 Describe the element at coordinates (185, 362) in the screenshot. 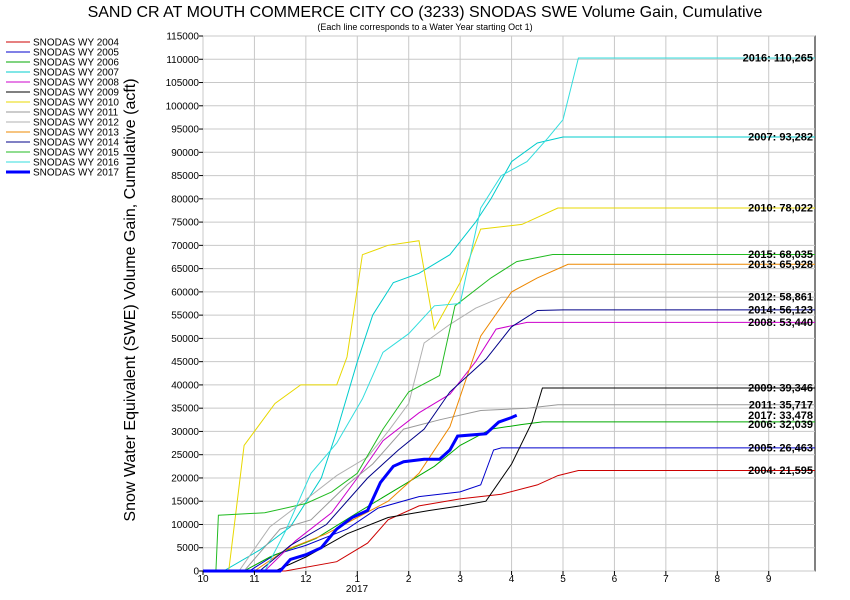

I see `y-tick-label: 45000` at that location.